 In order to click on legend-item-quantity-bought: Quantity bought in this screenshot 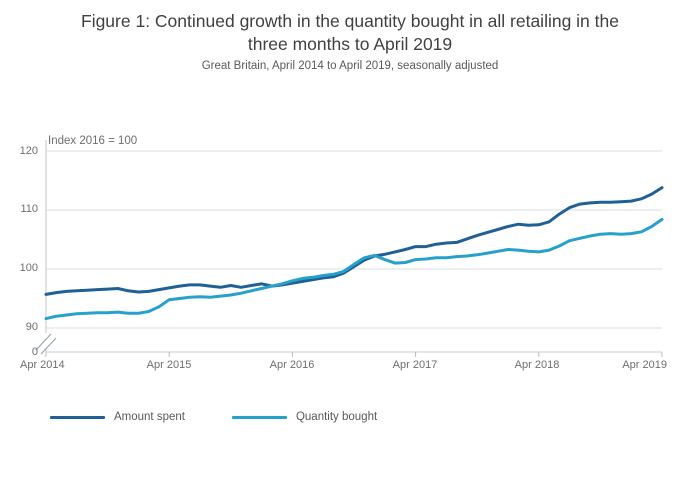, I will do `click(304, 417)`.